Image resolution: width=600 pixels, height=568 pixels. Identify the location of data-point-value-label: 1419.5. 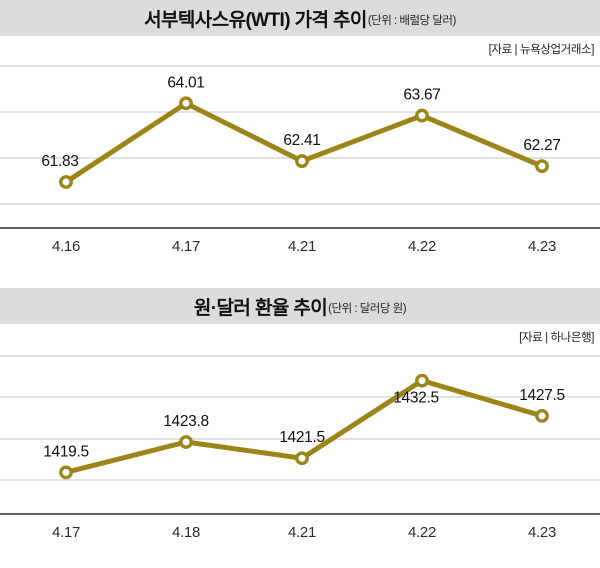
(66, 451).